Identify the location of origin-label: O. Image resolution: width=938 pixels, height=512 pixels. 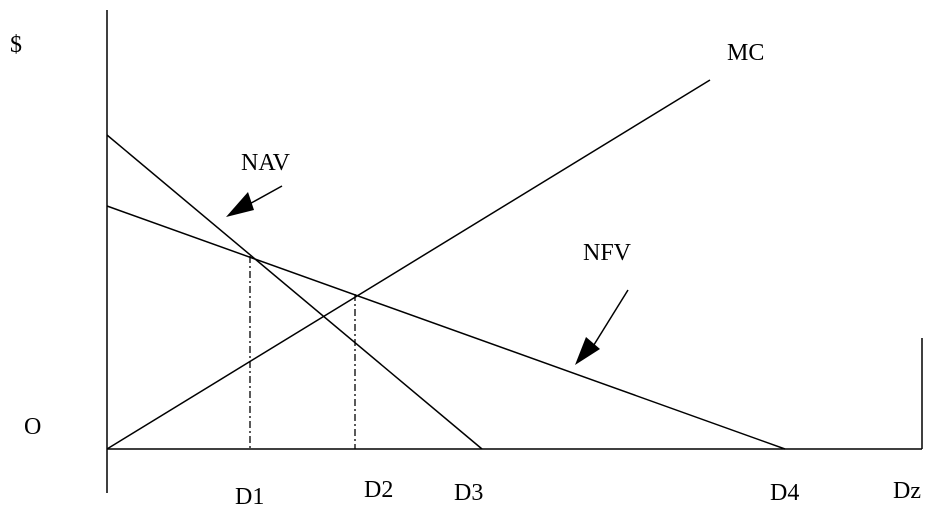
(32, 427).